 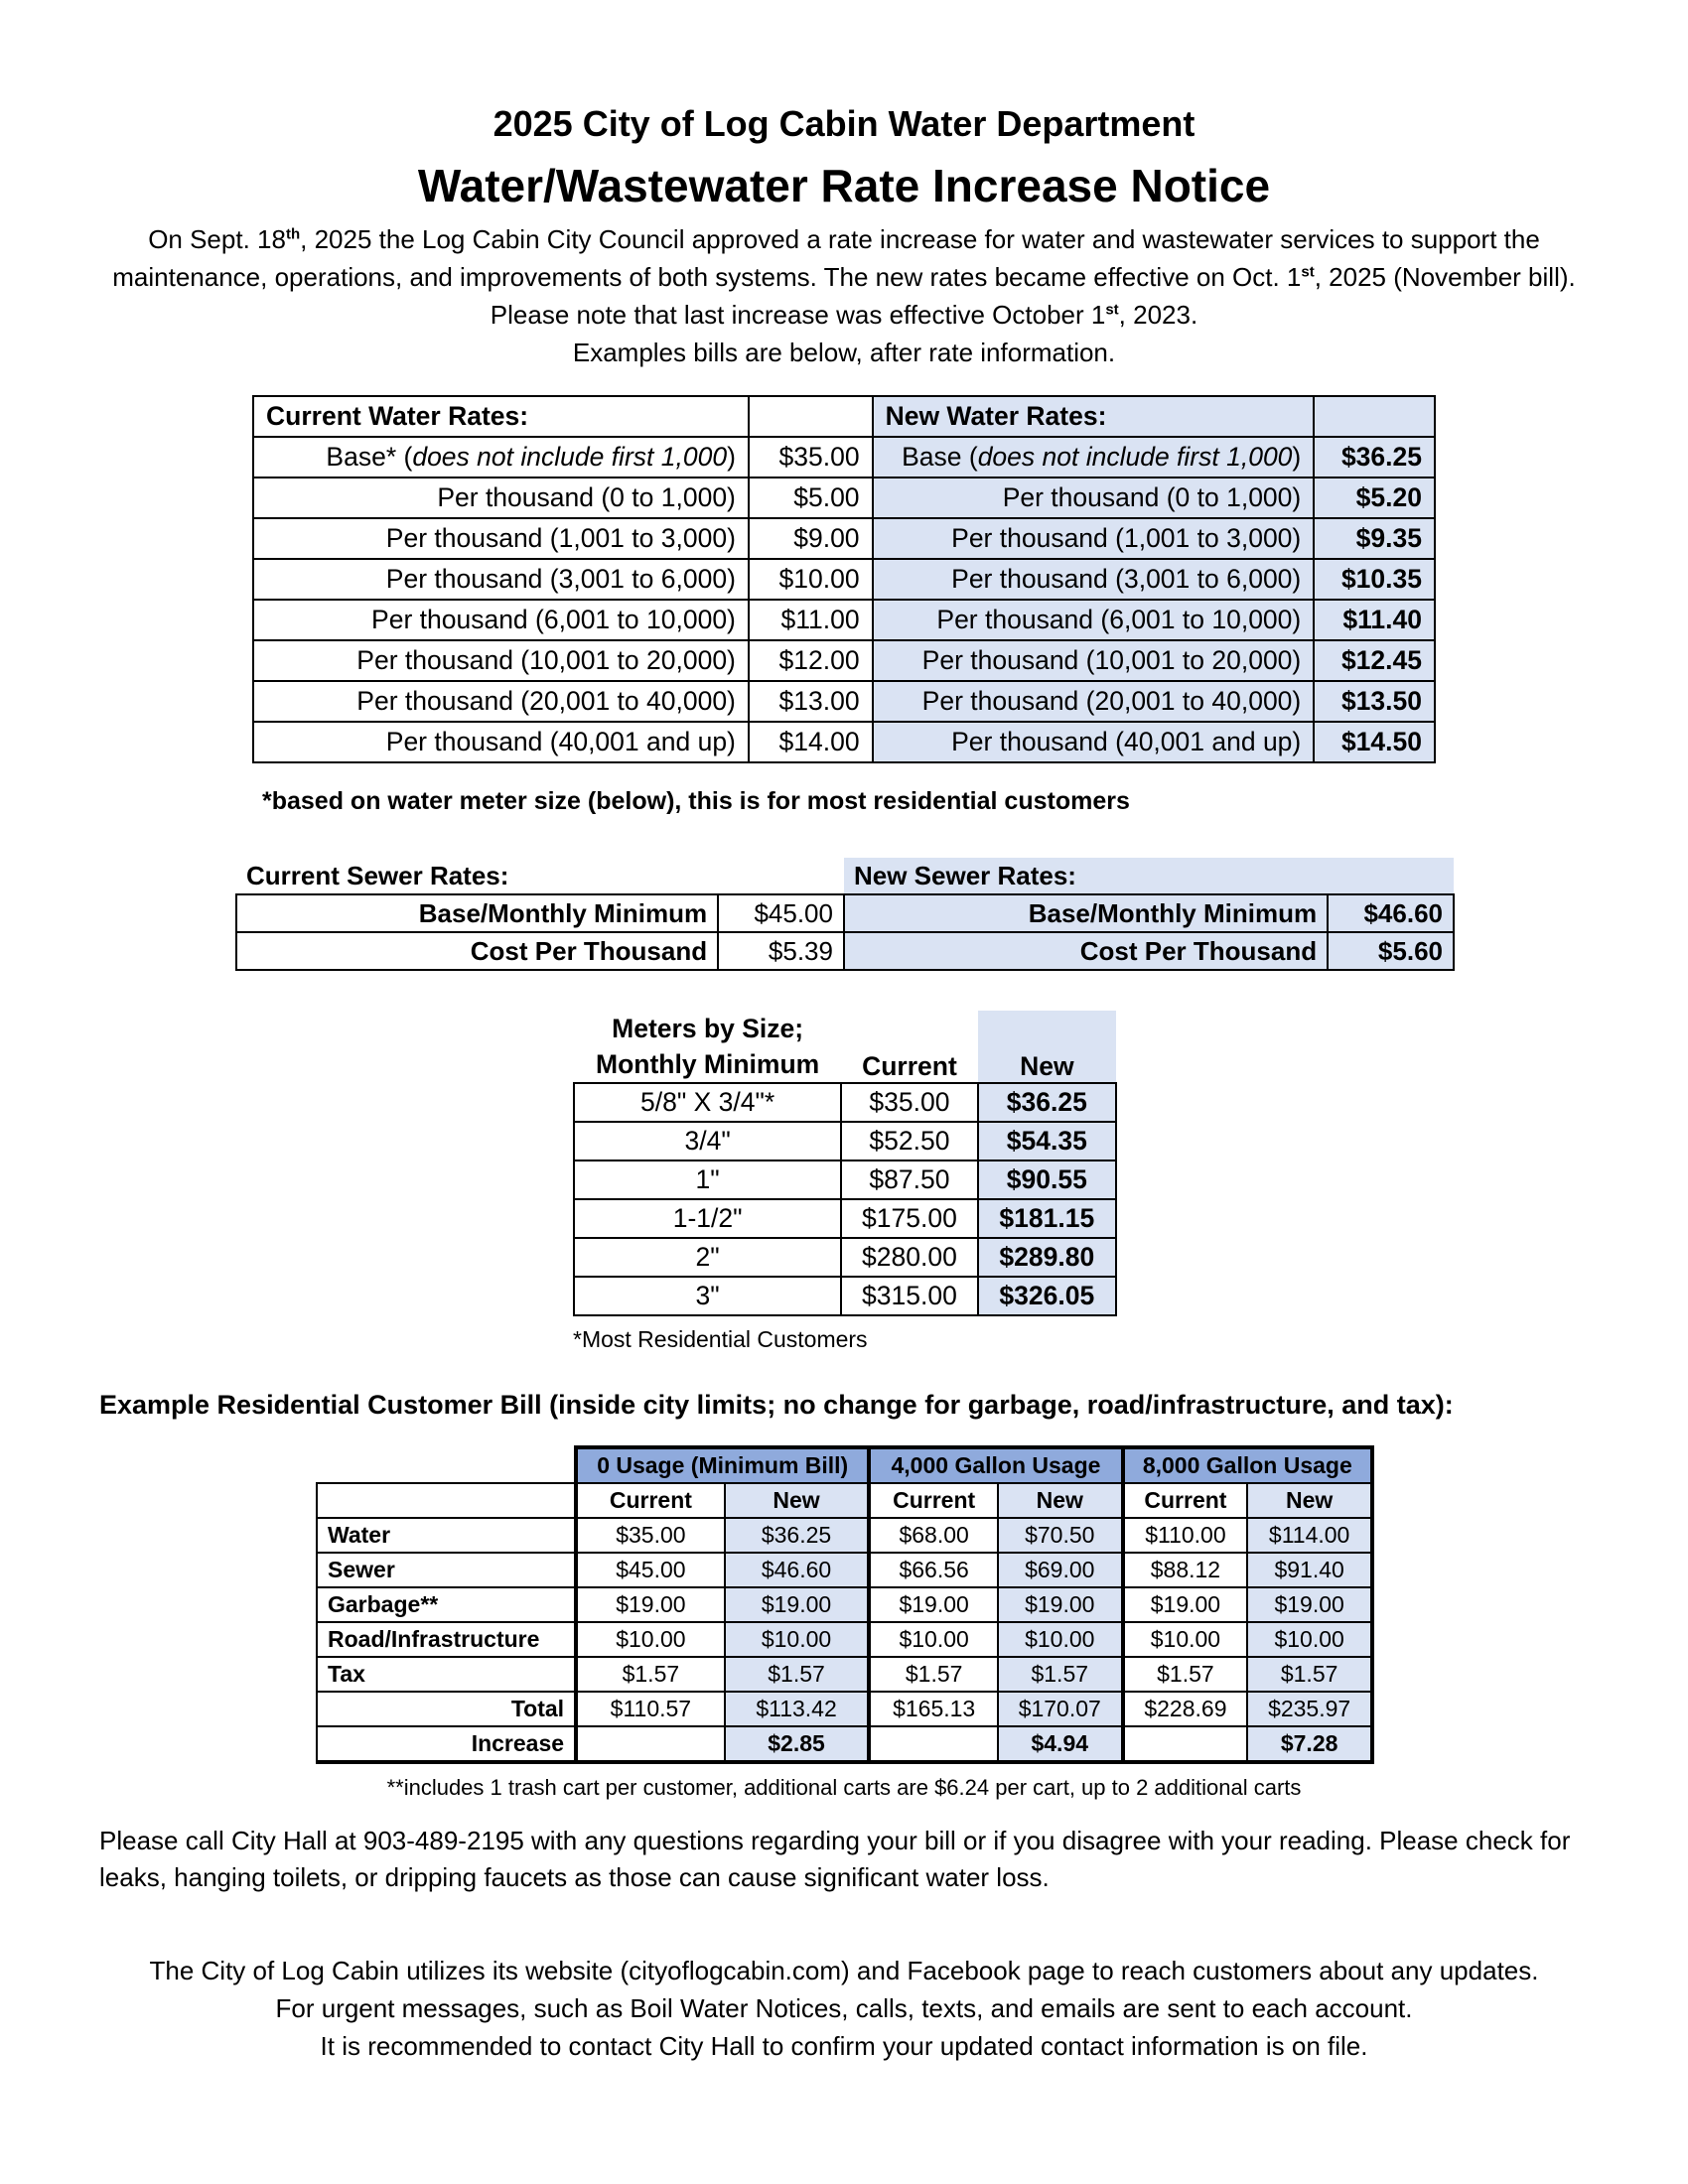 I want to click on bill-increase-value: $7.28, so click(x=1310, y=1744).